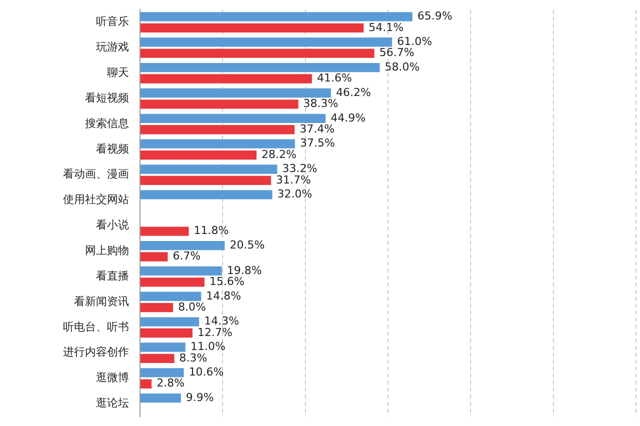 This screenshot has width=640, height=426. What do you see at coordinates (224, 295) in the screenshot?
I see `data-label: 14.8%` at bounding box center [224, 295].